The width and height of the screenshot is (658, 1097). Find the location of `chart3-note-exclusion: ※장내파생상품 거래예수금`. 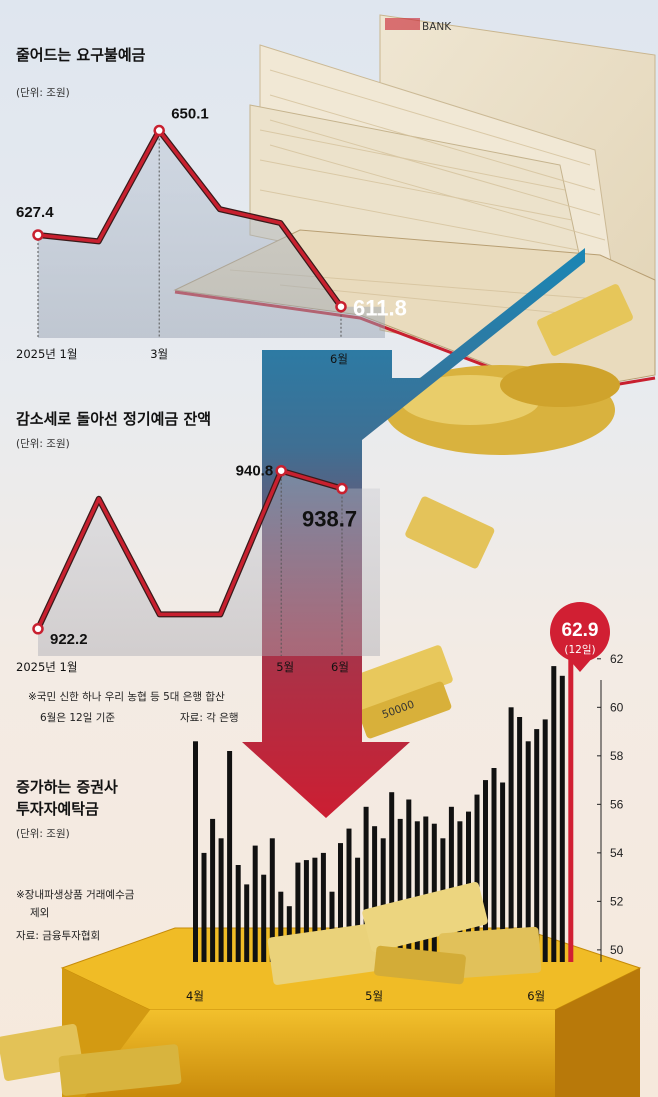

chart3-note-exclusion: ※장내파생상품 거래예수금 is located at coordinates (75, 894).